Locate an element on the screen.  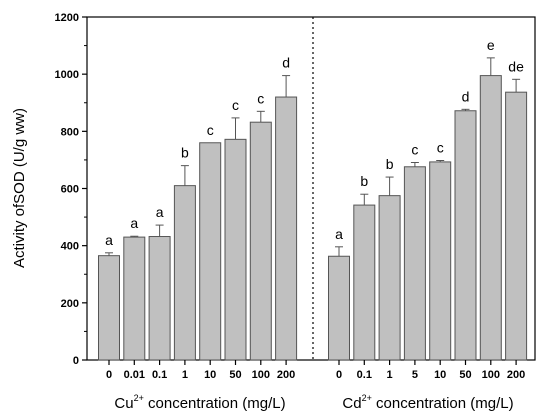
significance-letter: e is located at coordinates (491, 45).